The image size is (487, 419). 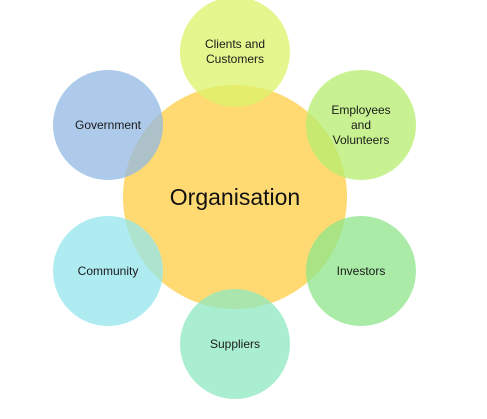 What do you see at coordinates (361, 271) in the screenshot?
I see `circle-investors` at bounding box center [361, 271].